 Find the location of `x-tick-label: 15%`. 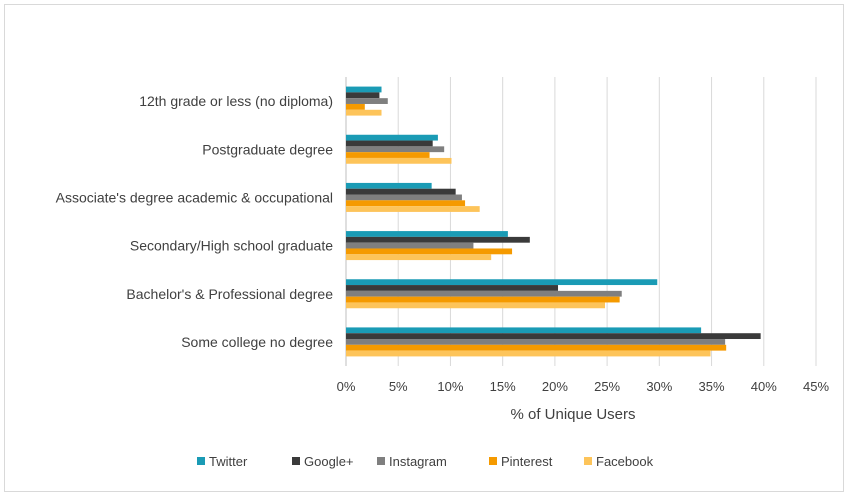

x-tick-label: 15% is located at coordinates (503, 386).